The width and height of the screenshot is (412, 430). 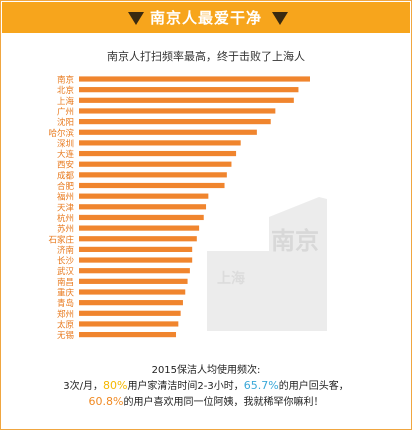 I want to click on category-label: 深圳, so click(x=65, y=143).